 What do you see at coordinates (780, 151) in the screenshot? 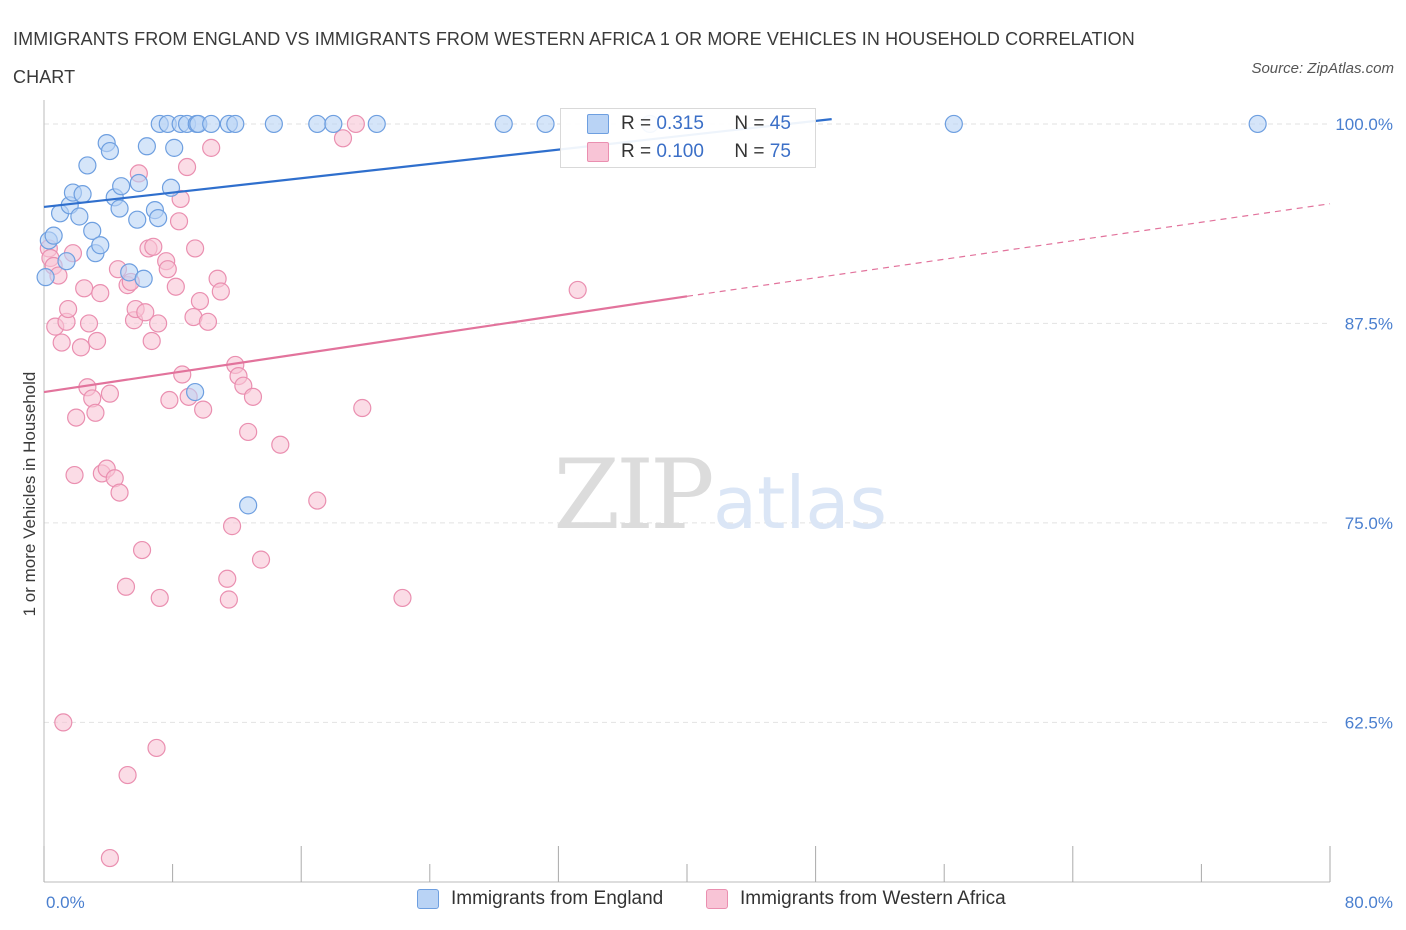
I see `wafrica-n-value: 75` at bounding box center [780, 151].